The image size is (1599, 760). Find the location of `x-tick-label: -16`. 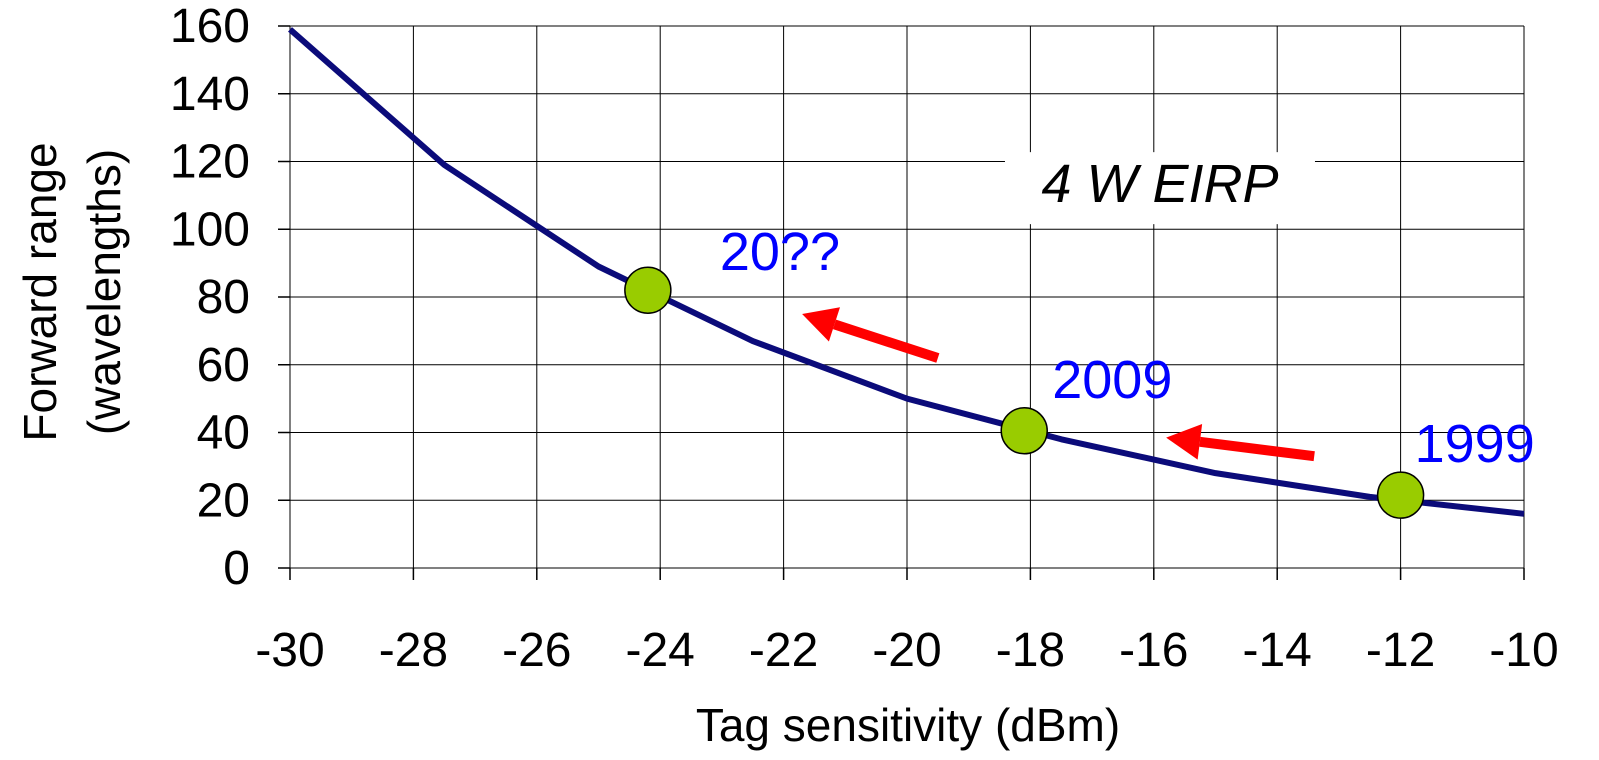

x-tick-label: -16 is located at coordinates (1153, 650).